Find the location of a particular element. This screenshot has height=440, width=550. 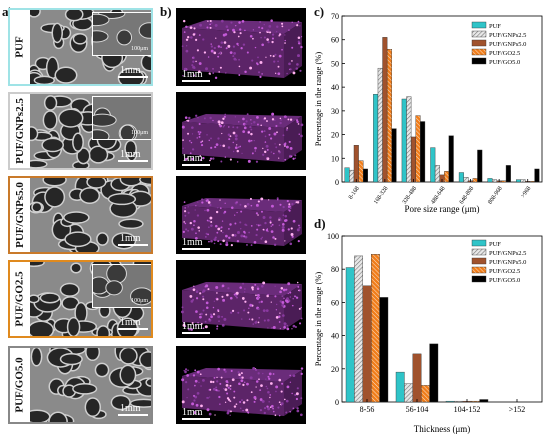

x-tick-label: 56-104 is located at coordinates (417, 409).